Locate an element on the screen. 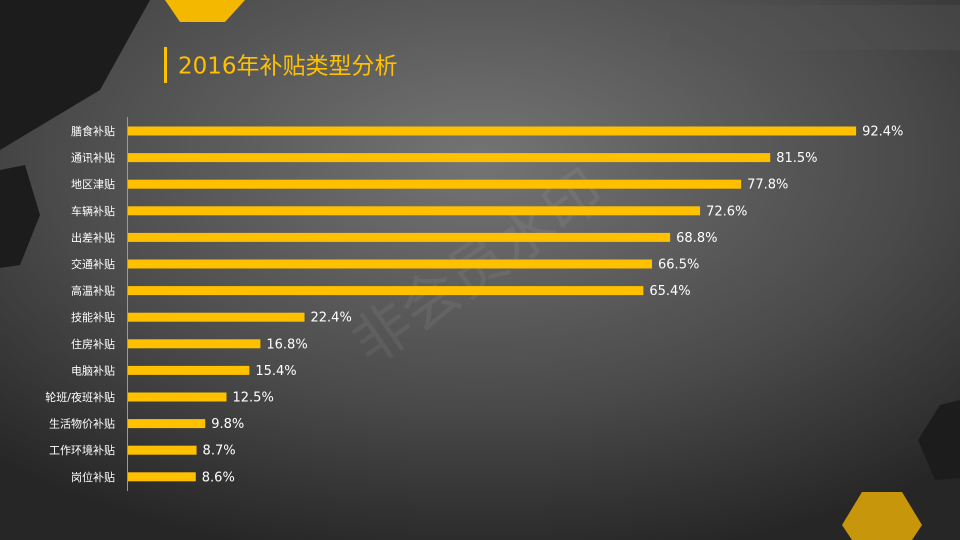  category-label: 岗位补贴 is located at coordinates (93, 477).